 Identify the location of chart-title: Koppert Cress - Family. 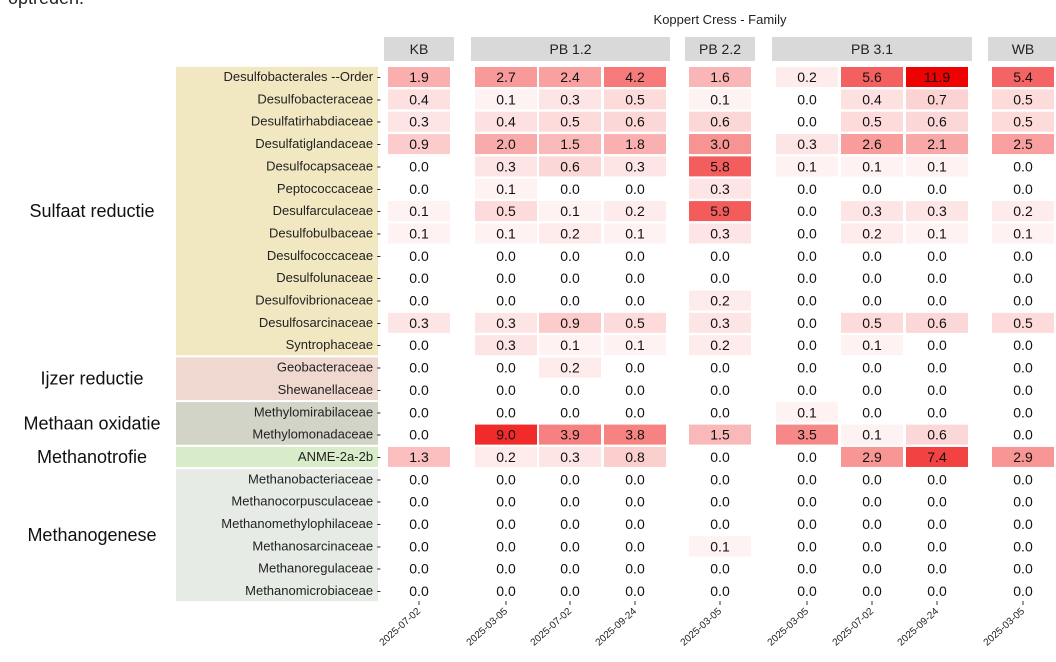
(720, 19).